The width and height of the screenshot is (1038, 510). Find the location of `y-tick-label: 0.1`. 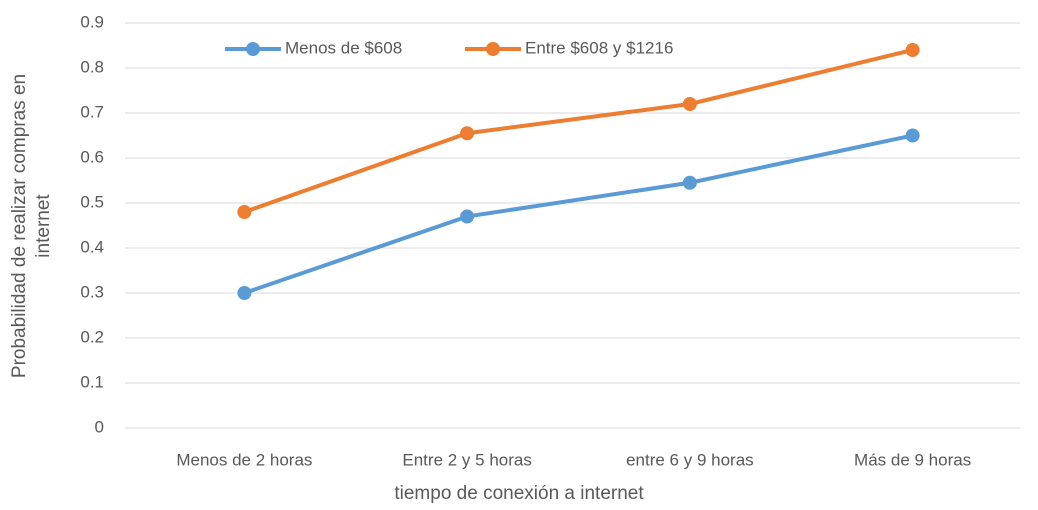

y-tick-label: 0.1 is located at coordinates (92, 381).